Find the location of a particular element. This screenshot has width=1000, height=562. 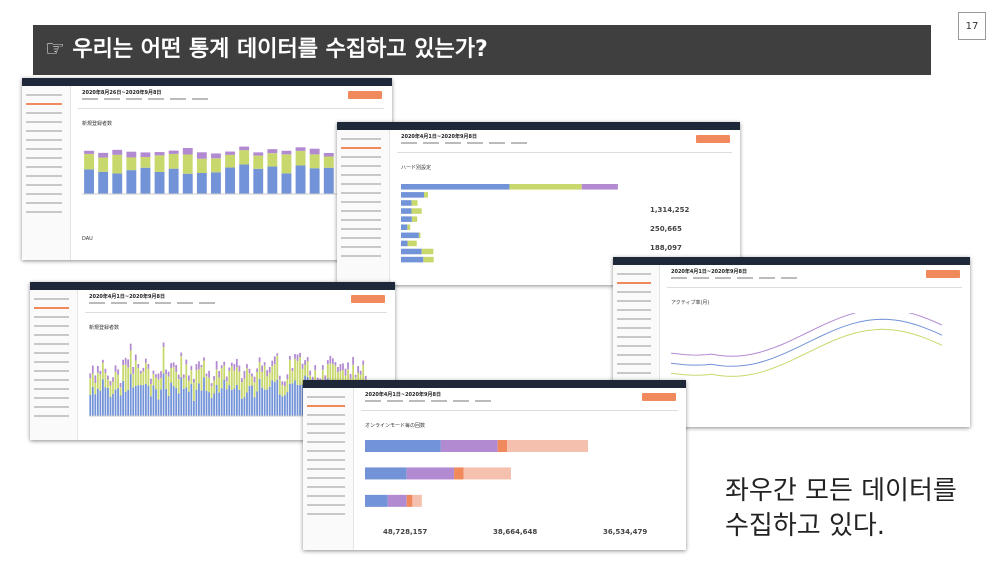

screenshot: 2020年8月26日~2020年9月8日 新規登録者数 DAU is located at coordinates (207, 169).